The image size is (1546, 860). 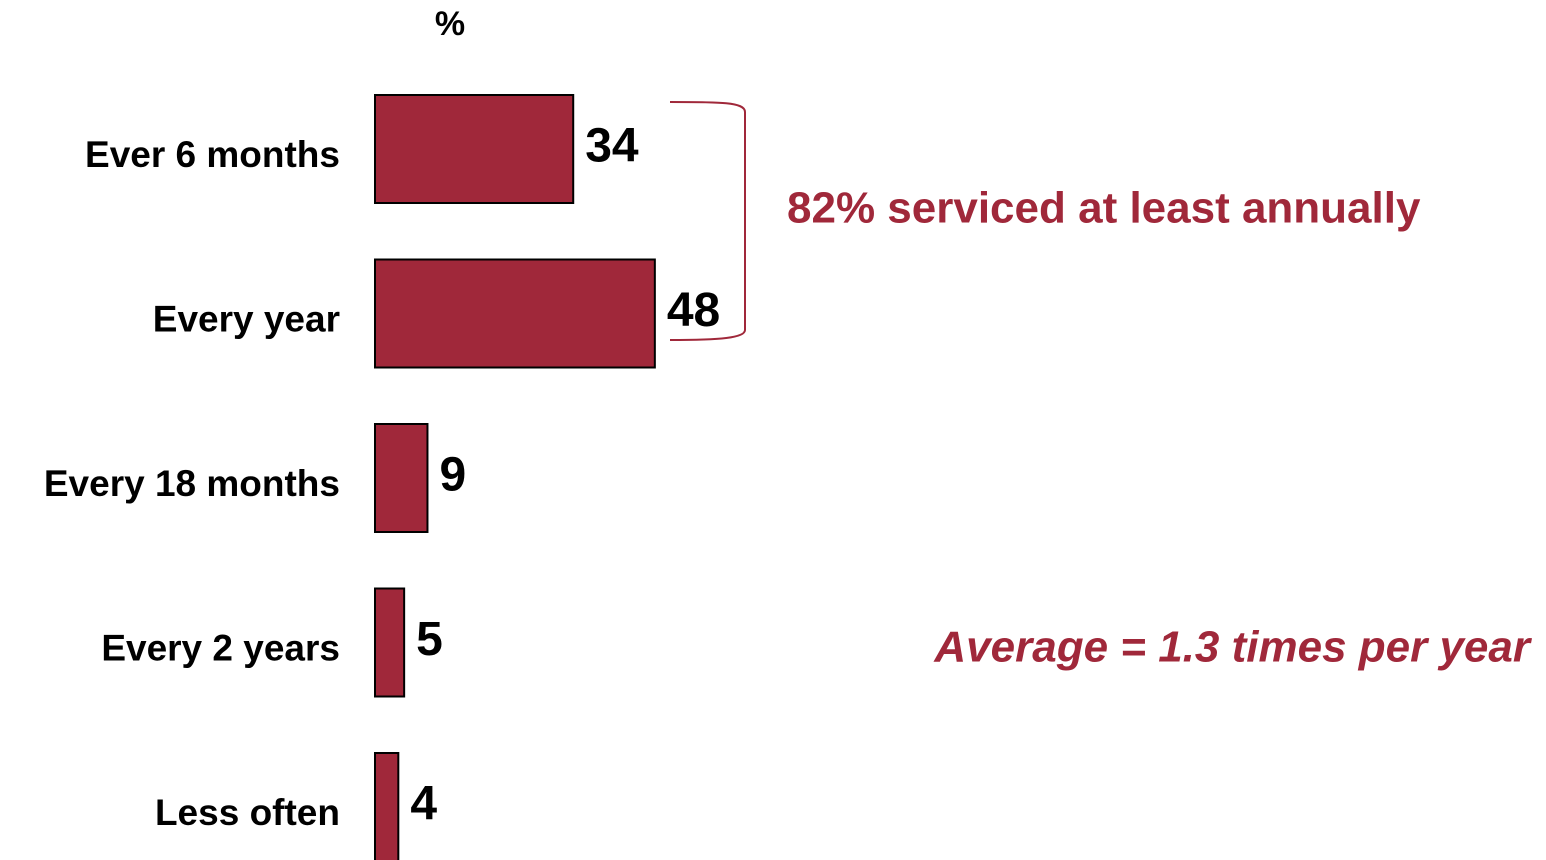 What do you see at coordinates (212, 154) in the screenshot?
I see `category-label: Ever 6 months` at bounding box center [212, 154].